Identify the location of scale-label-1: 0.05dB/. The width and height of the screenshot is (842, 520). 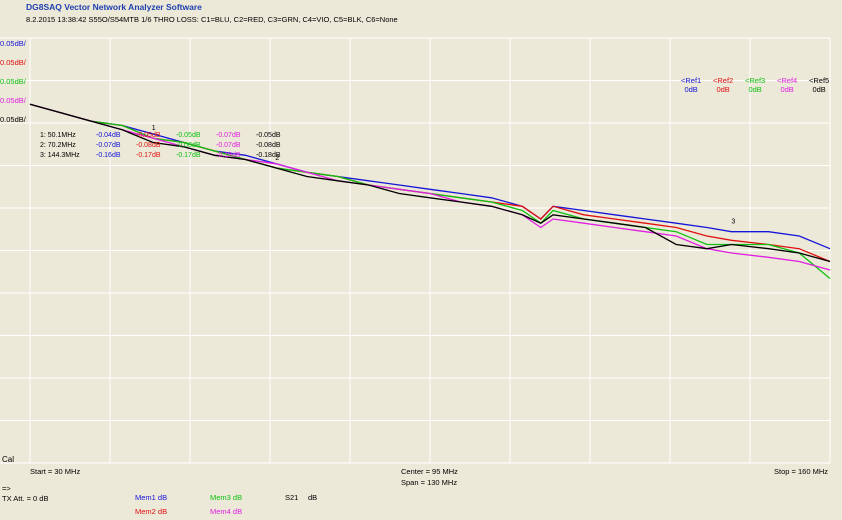
(13, 43).